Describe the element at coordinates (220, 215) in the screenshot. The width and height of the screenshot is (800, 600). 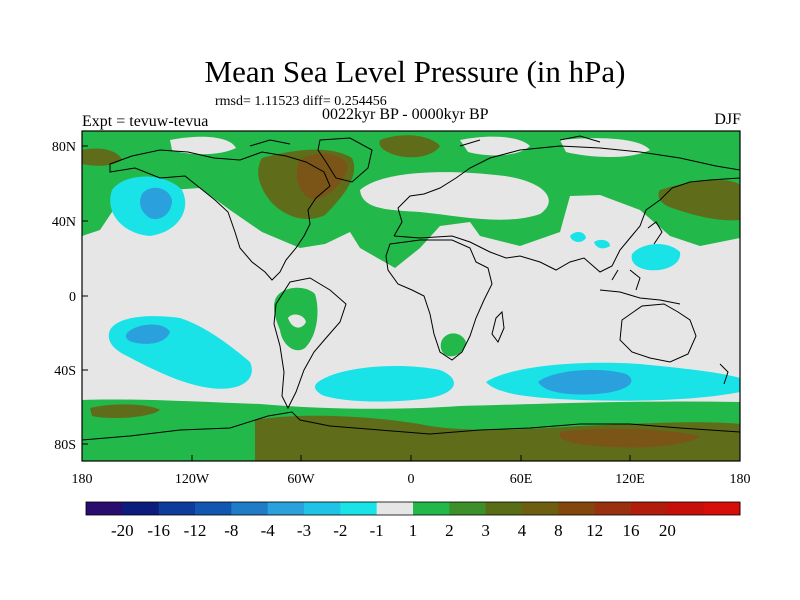
I see `coast-north-america` at that location.